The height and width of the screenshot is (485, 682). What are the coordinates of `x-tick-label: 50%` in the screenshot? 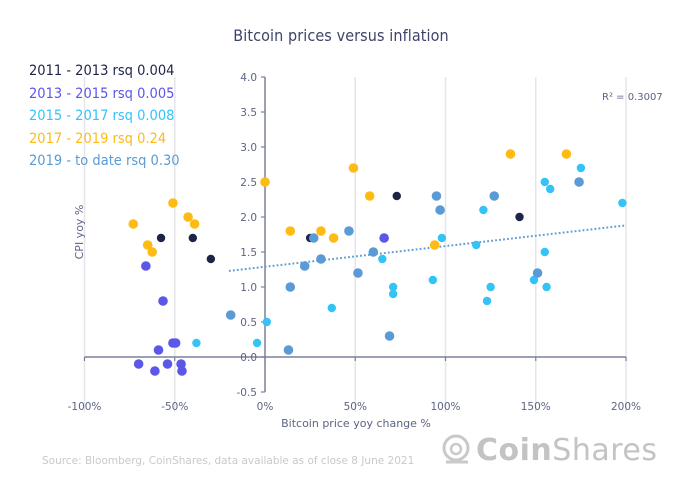 It's located at (355, 407).